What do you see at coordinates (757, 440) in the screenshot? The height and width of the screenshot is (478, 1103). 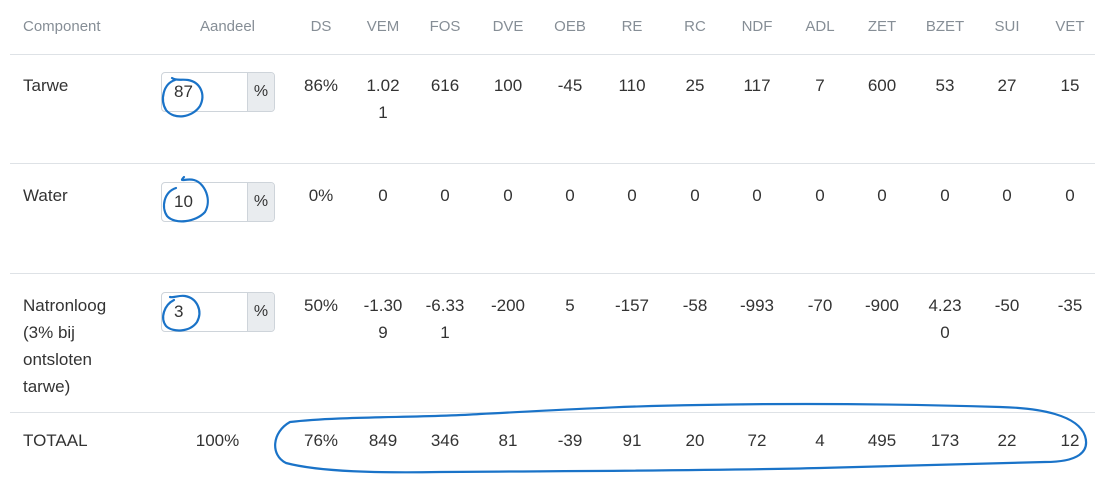 I see `total-ndf: 72` at bounding box center [757, 440].